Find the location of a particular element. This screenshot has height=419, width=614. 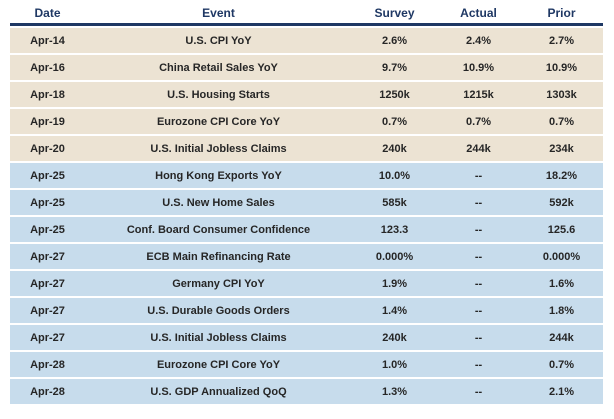

survey-cell: 10.0% is located at coordinates (394, 175).